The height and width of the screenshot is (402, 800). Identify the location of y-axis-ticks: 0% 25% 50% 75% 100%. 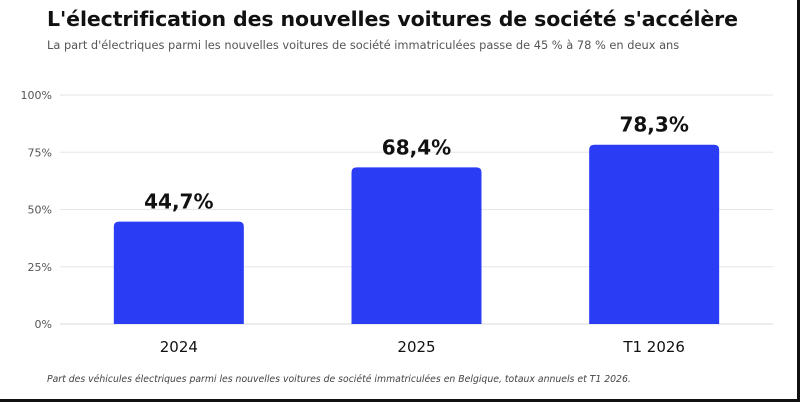
(36, 210).